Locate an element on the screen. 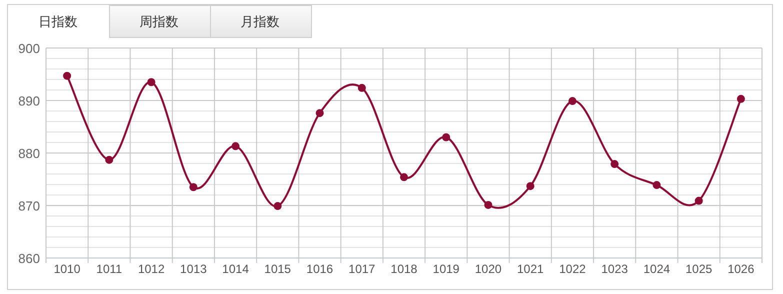 This screenshot has width=783, height=294. x-tick-label: 1013 is located at coordinates (194, 269).